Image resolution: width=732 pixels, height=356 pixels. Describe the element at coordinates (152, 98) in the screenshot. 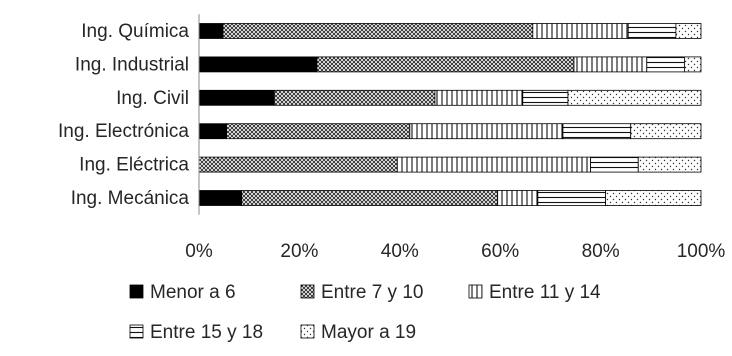

I see `category-label: Ing. Civil` at that location.